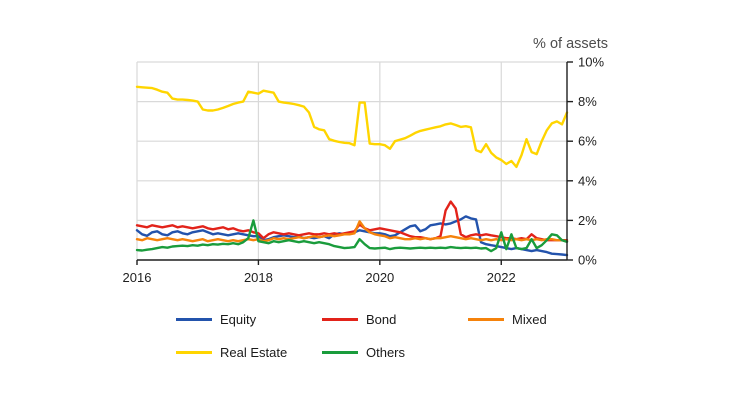  What do you see at coordinates (386, 352) in the screenshot?
I see `legend-label-others: Others` at bounding box center [386, 352].